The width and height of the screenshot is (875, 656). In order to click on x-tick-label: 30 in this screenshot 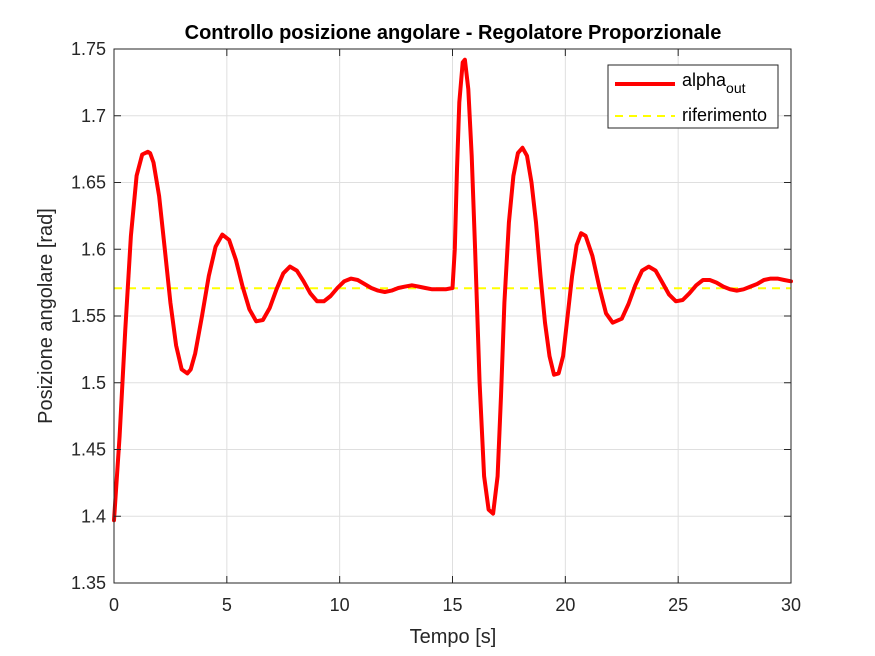, I will do `click(791, 605)`.